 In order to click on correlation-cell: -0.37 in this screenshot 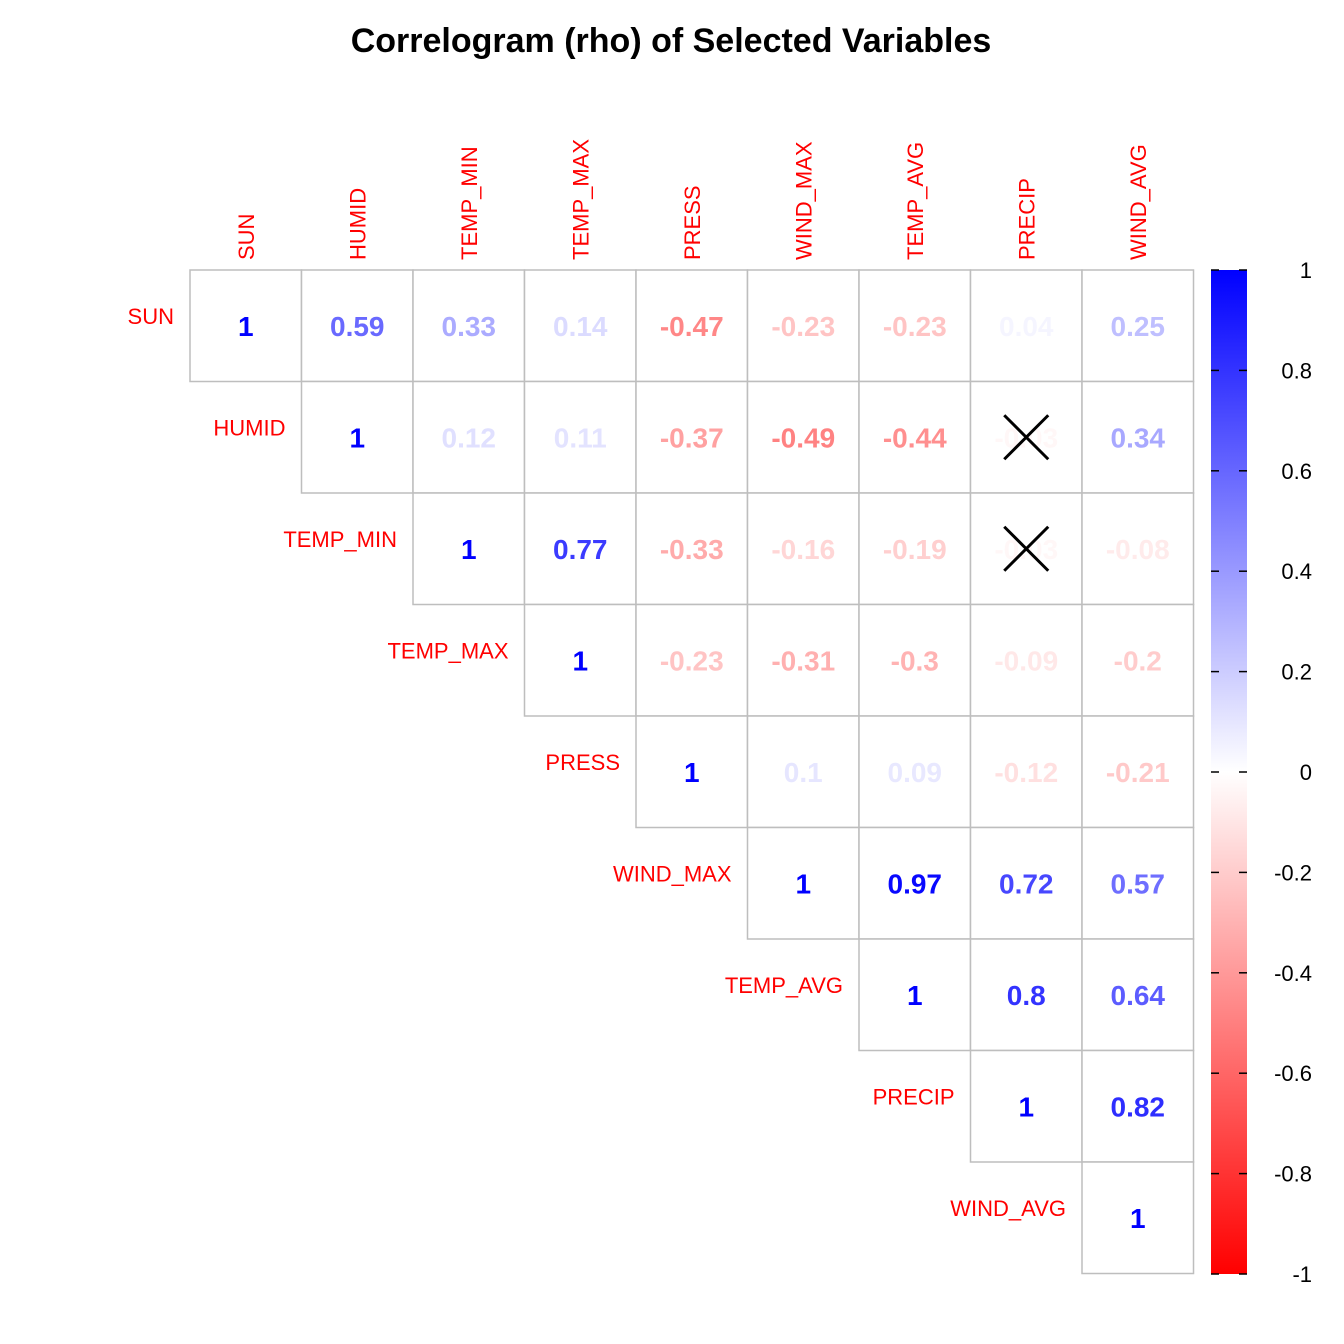, I will do `click(692, 437)`.